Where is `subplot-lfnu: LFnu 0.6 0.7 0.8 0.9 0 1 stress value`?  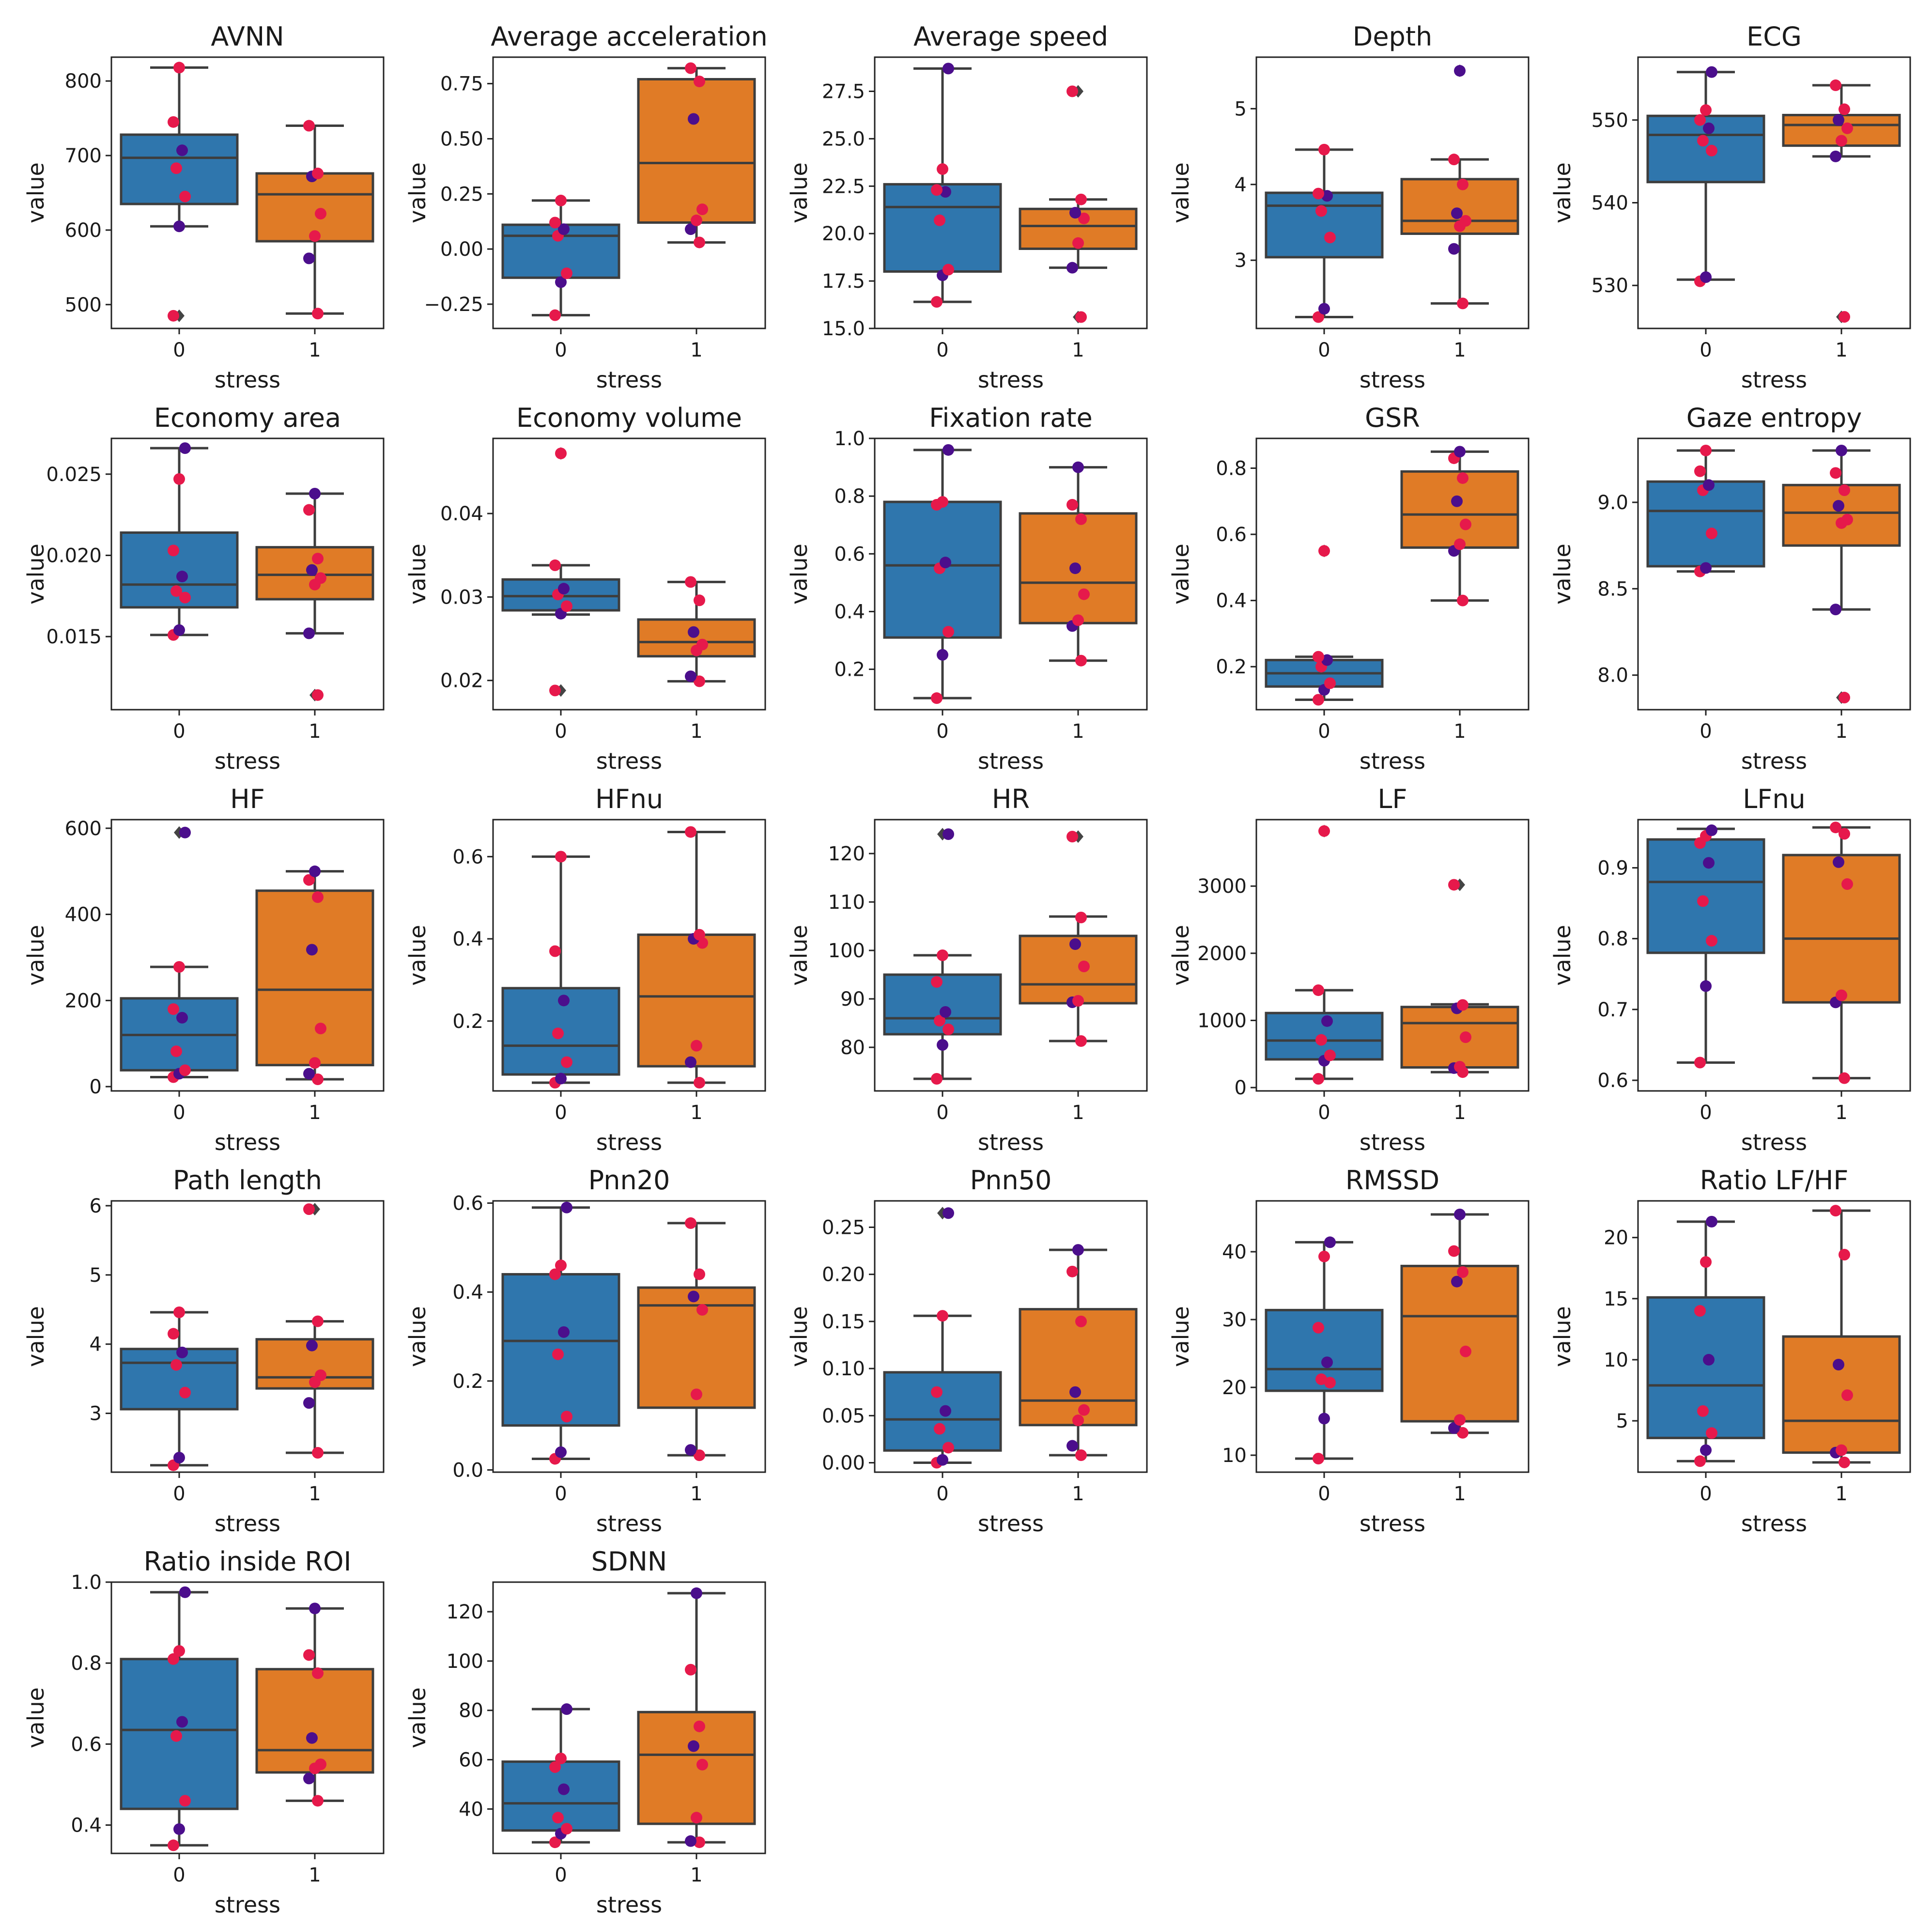
subplot-lfnu: LFnu 0.6 0.7 0.8 0.9 0 1 stress value is located at coordinates (1730, 969).